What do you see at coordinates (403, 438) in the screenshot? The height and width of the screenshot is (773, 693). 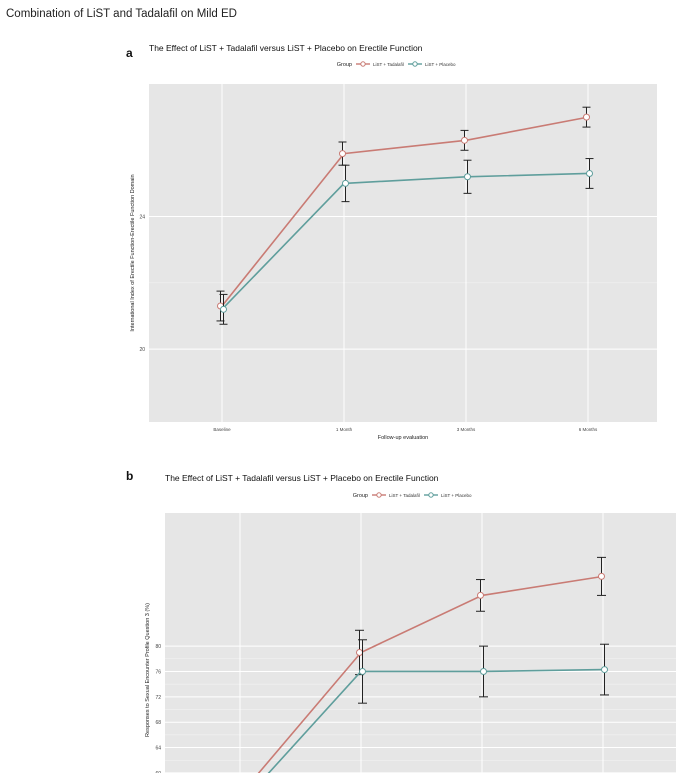 I see `chart-a-x-axis-title: Follow-up evaluation` at bounding box center [403, 438].